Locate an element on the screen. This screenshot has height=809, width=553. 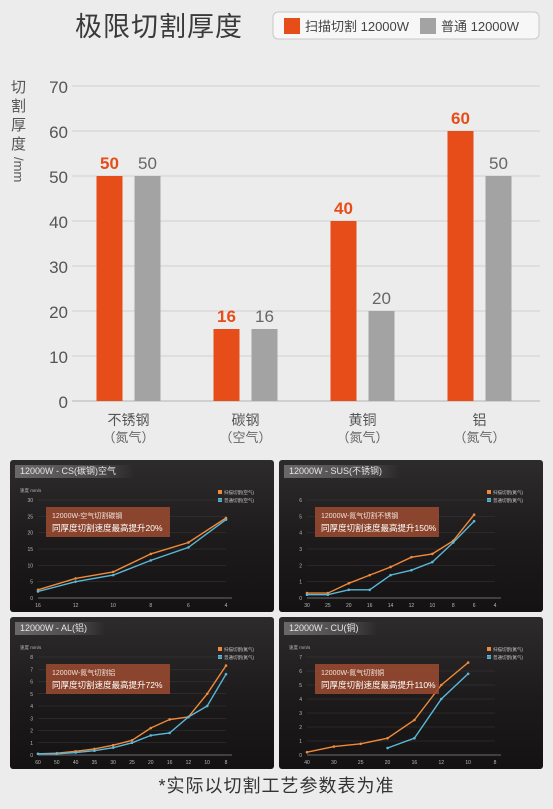
legend-box is located at coordinates (406, 25).